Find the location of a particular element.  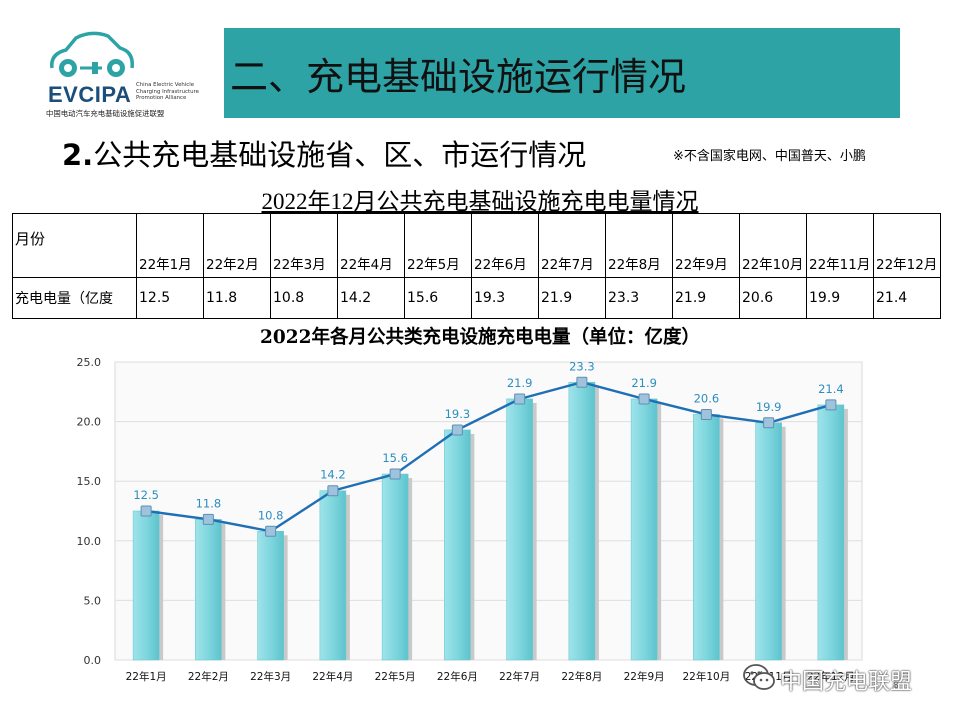

y-tick-label: 10.0 is located at coordinates (89, 541).